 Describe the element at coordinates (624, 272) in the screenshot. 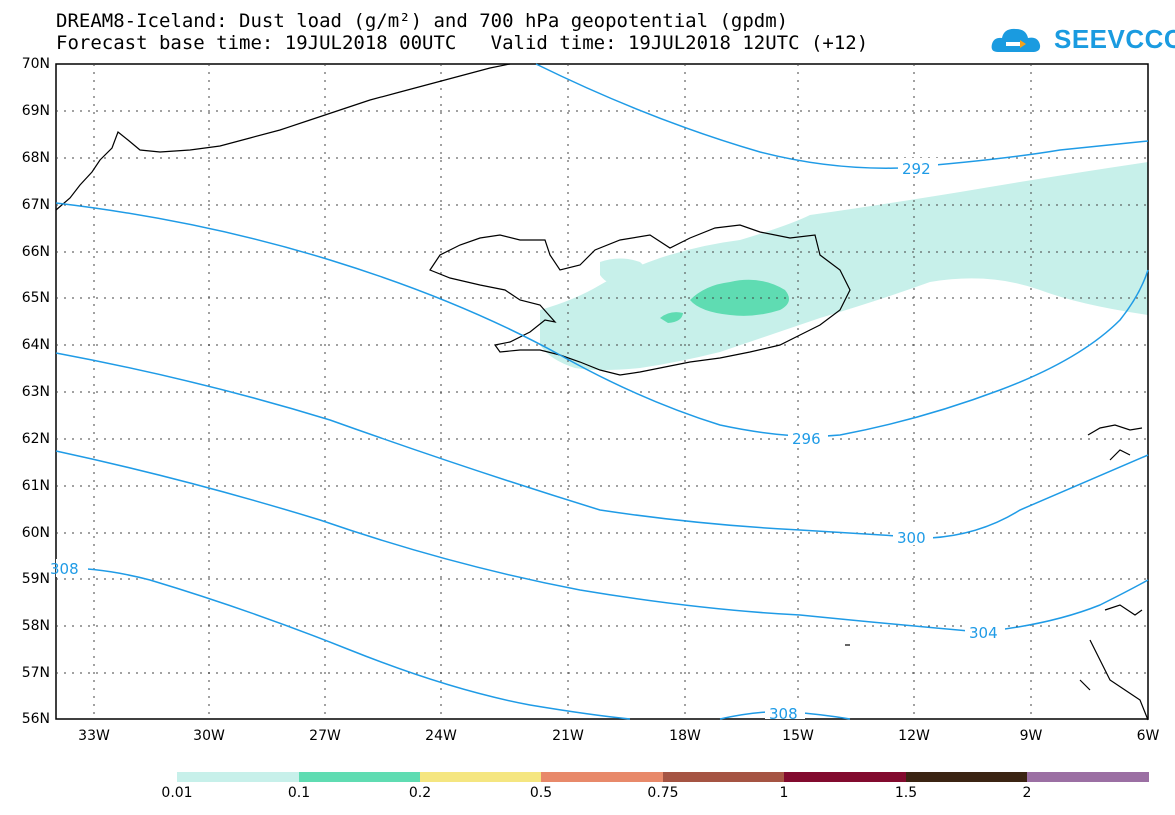

I see `dust-area-low-west` at that location.